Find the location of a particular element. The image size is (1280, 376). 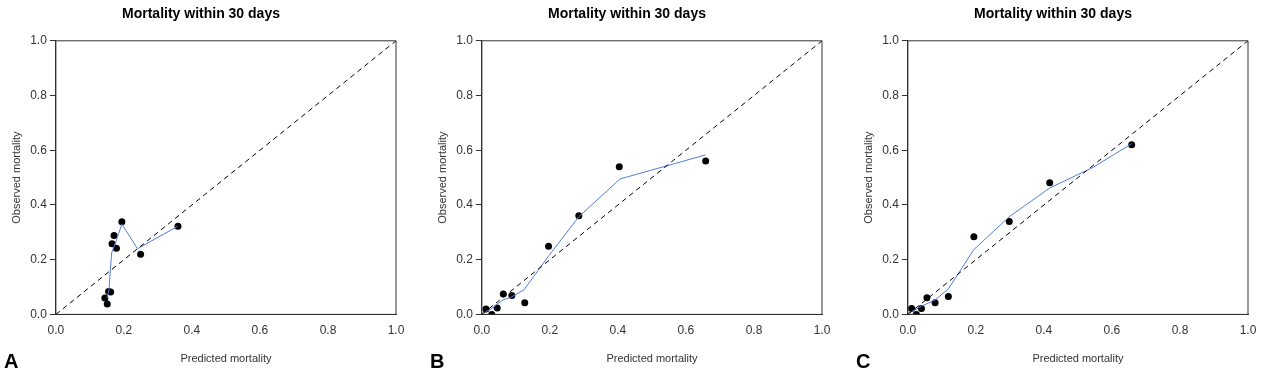

text: B is located at coordinates (437, 360).